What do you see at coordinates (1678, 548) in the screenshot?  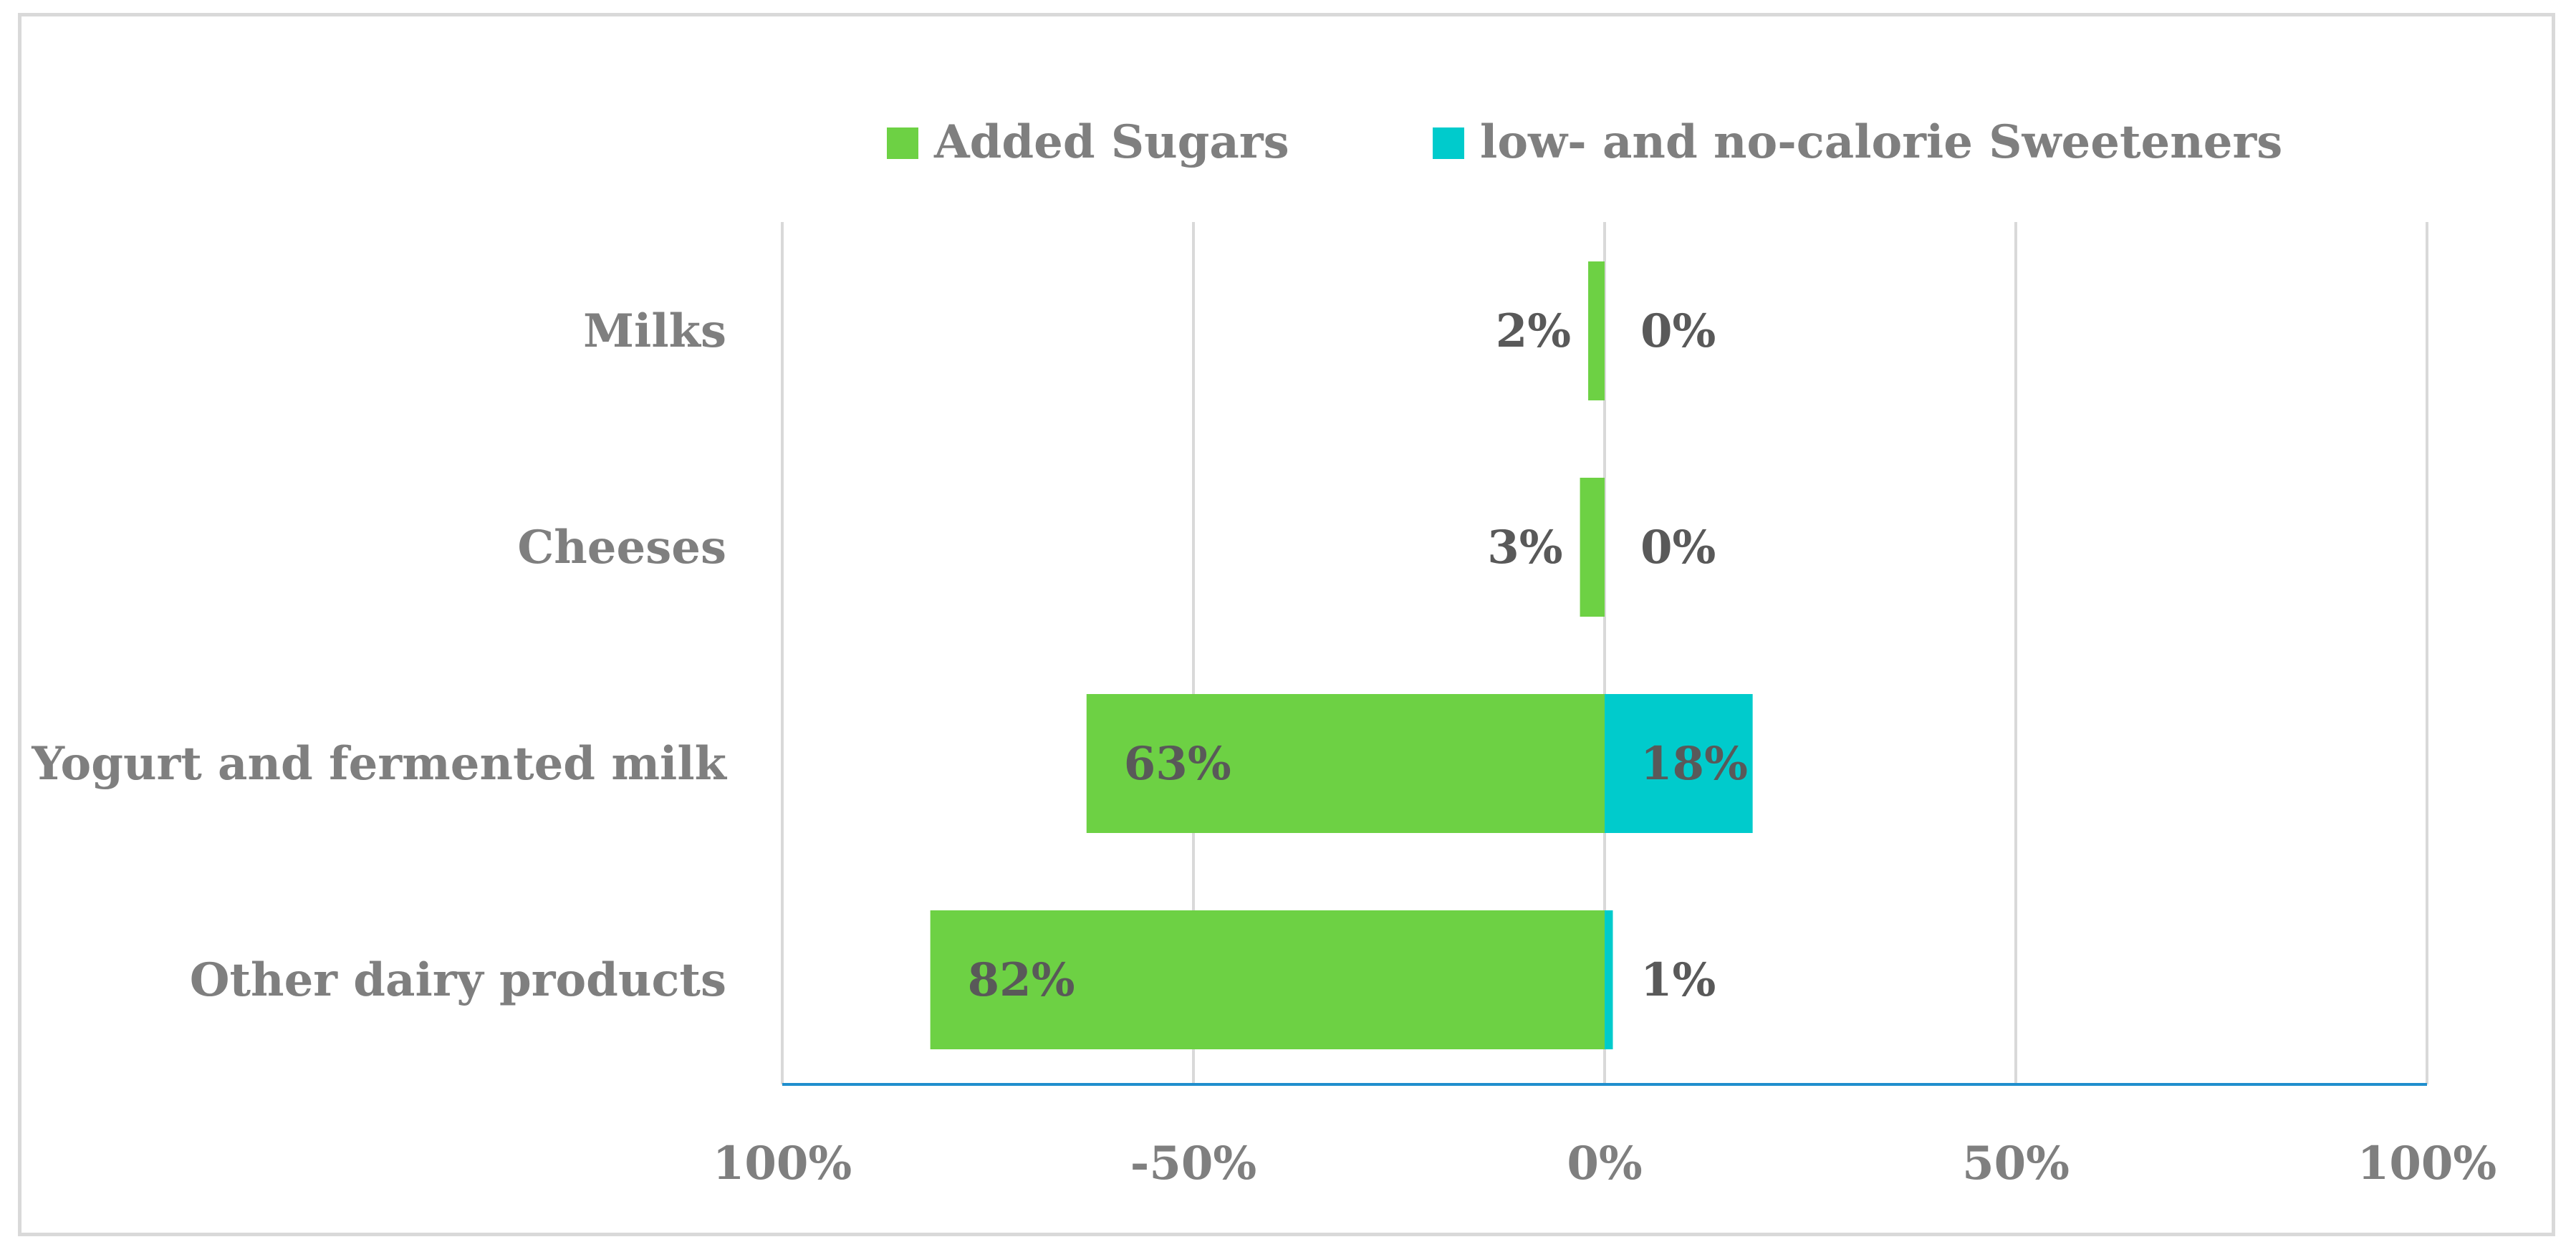 I see `data-label-low-and-no-calorie-sweeteners-cheeses: 0%` at bounding box center [1678, 548].